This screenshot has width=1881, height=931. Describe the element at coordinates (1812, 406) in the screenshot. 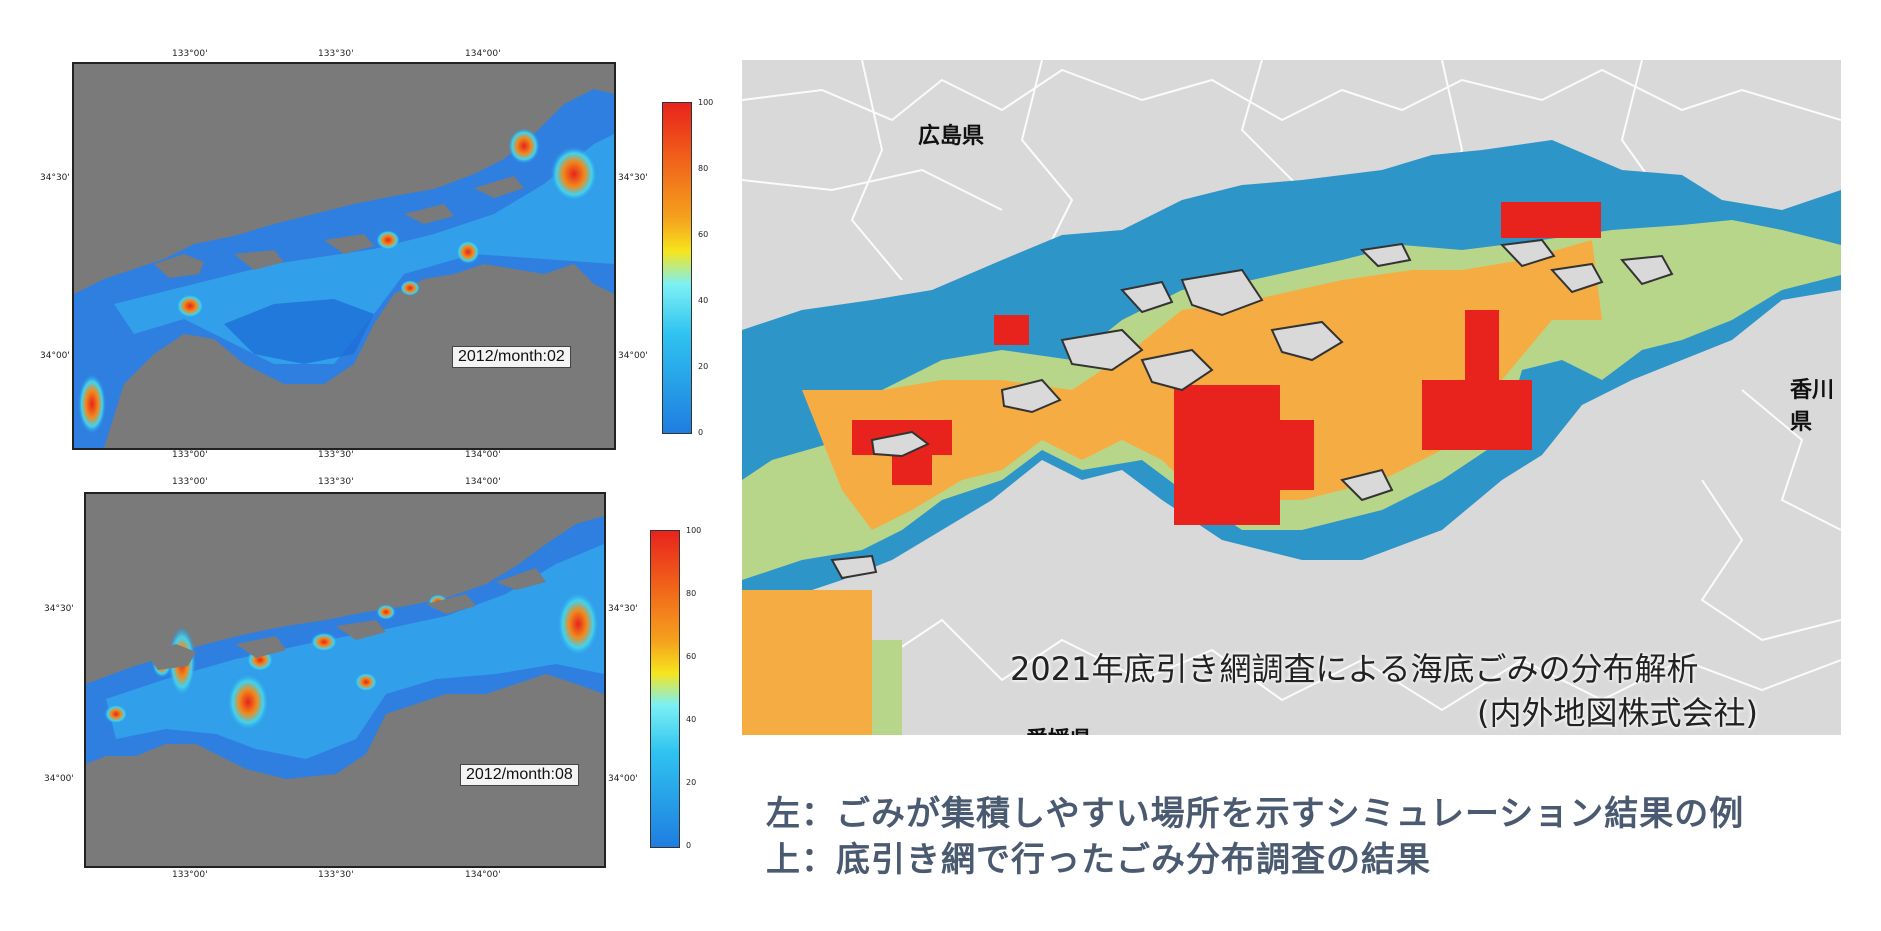

I see `pref-label-kagawa: 香川県` at that location.